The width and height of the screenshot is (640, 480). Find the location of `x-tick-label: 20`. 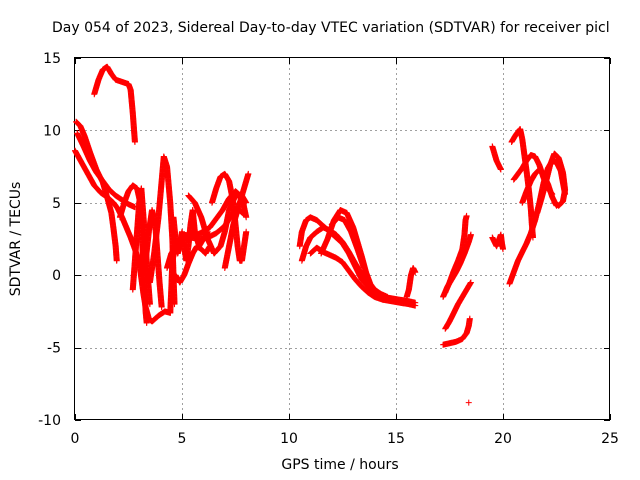

x-tick-label: 20 is located at coordinates (503, 439).